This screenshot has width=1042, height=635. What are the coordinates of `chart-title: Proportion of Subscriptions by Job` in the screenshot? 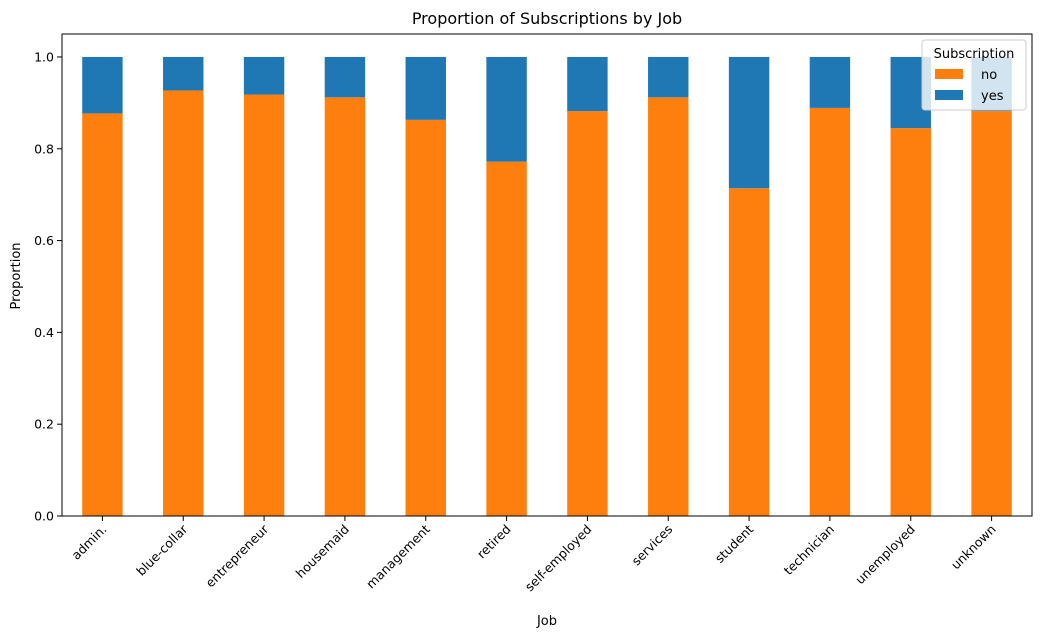 It's located at (547, 18).